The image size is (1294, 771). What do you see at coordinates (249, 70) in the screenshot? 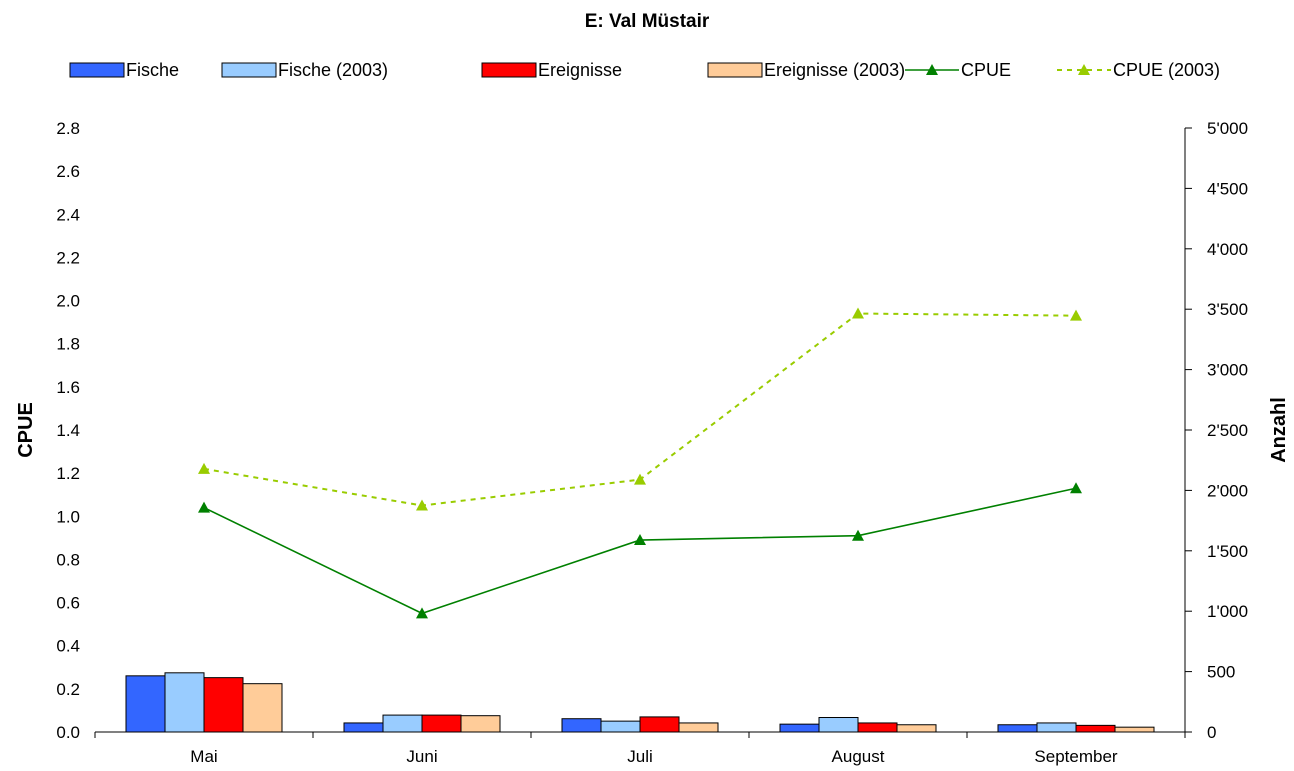
I see `legend-swatch-fische-2003` at bounding box center [249, 70].